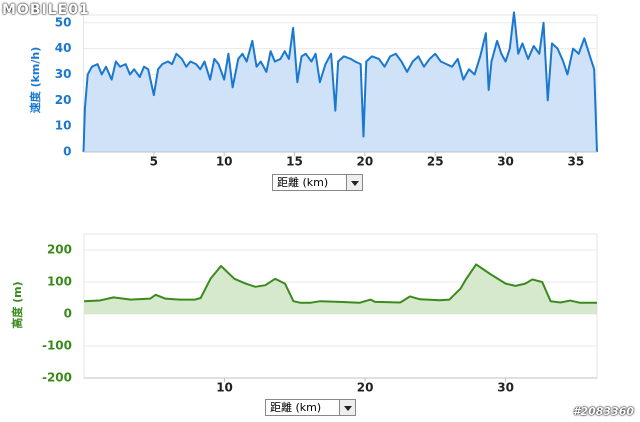  Describe the element at coordinates (154, 162) in the screenshot. I see `x-tick-label: 5` at that location.